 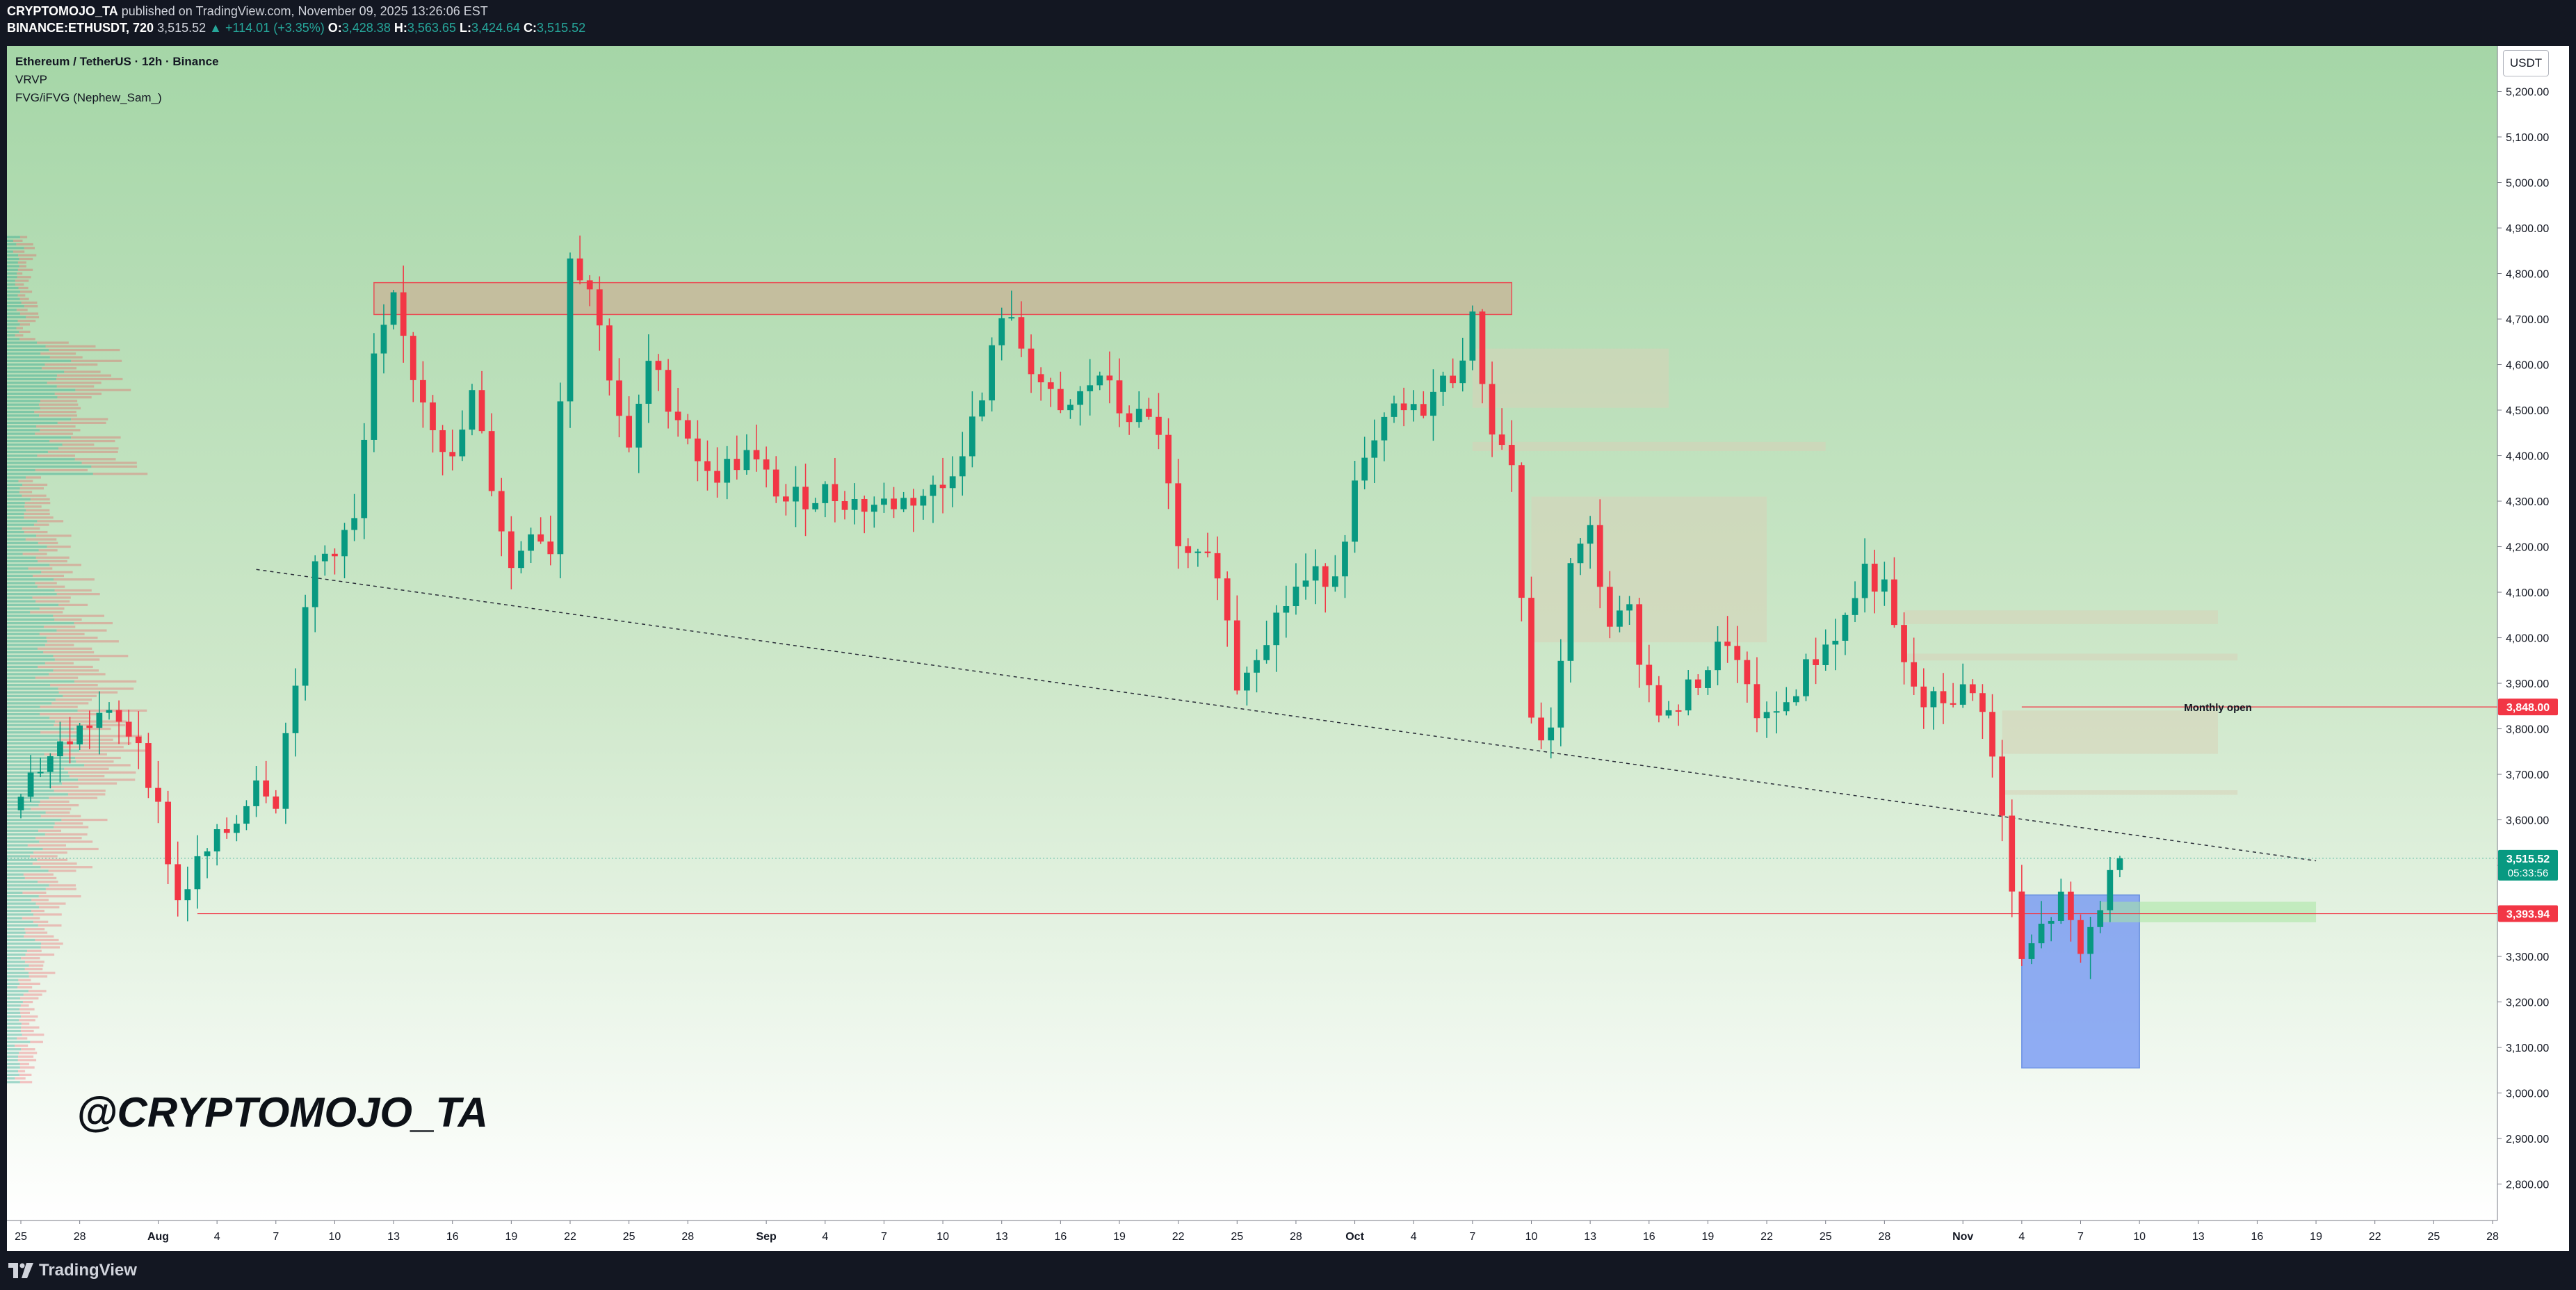 I want to click on legend-vrvp: VRVP, so click(x=31, y=79).